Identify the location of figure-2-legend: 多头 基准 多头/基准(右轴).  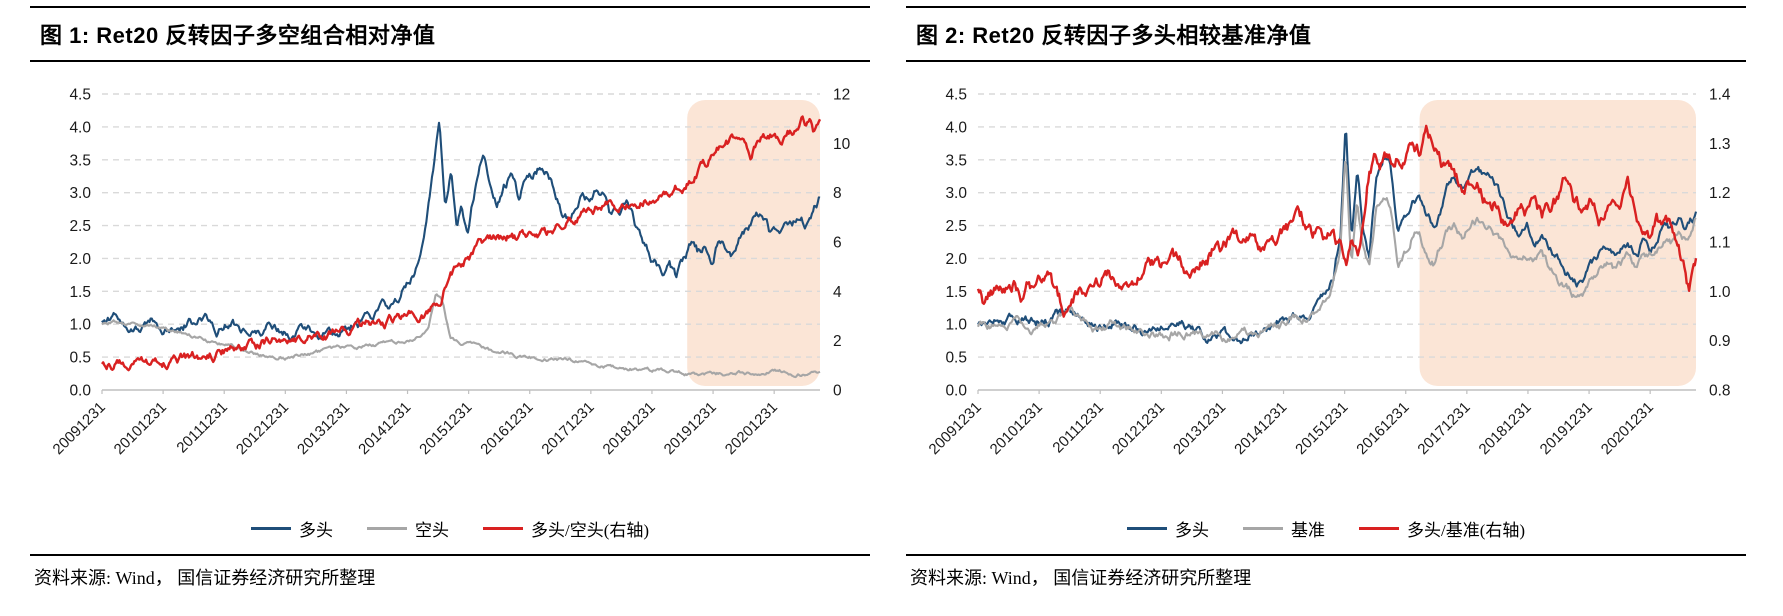
(1326, 528).